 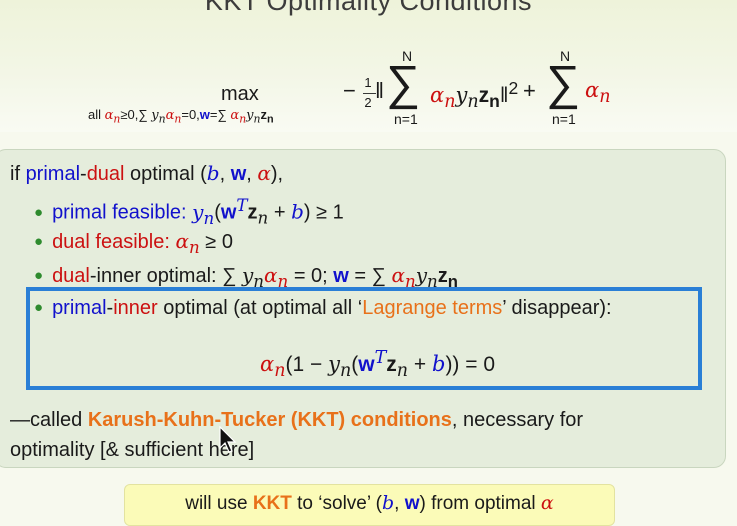 What do you see at coordinates (240, 94) in the screenshot?
I see `max-operator: max` at bounding box center [240, 94].